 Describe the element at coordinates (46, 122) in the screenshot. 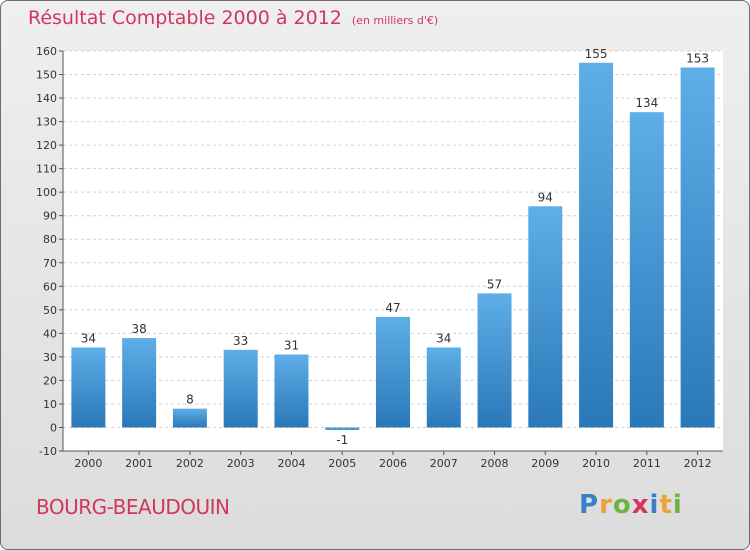

I see `y-tick-label: 130` at that location.